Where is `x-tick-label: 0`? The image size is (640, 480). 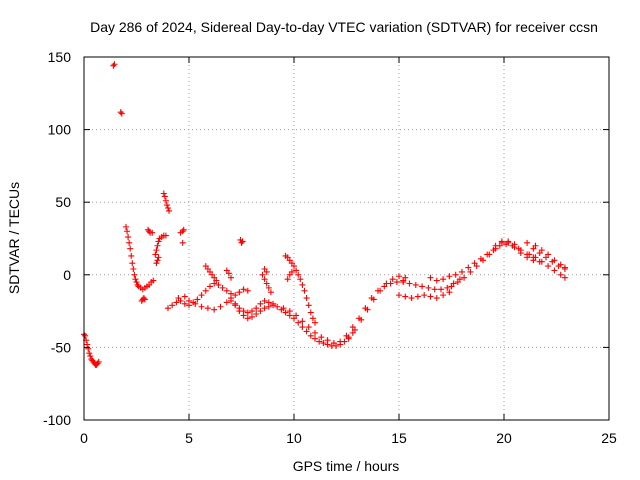
x-tick-label: 0 is located at coordinates (84, 438).